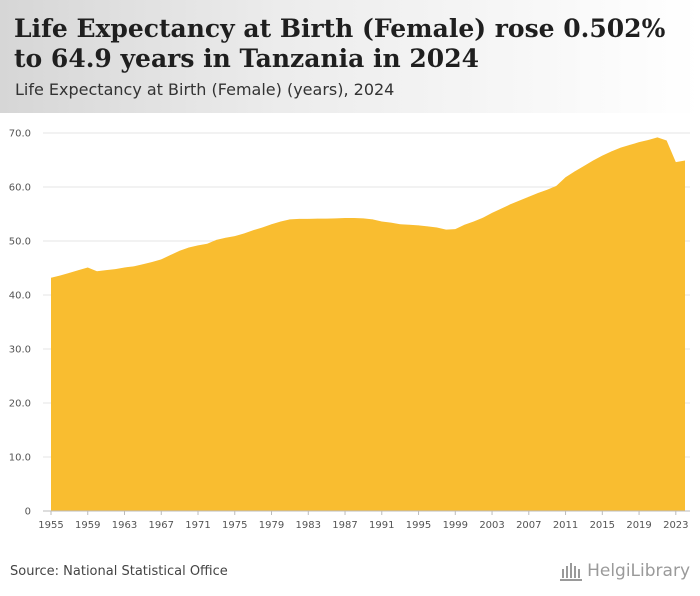 The height and width of the screenshot is (596, 700). Describe the element at coordinates (271, 525) in the screenshot. I see `x-tick-label: 1979` at that location.